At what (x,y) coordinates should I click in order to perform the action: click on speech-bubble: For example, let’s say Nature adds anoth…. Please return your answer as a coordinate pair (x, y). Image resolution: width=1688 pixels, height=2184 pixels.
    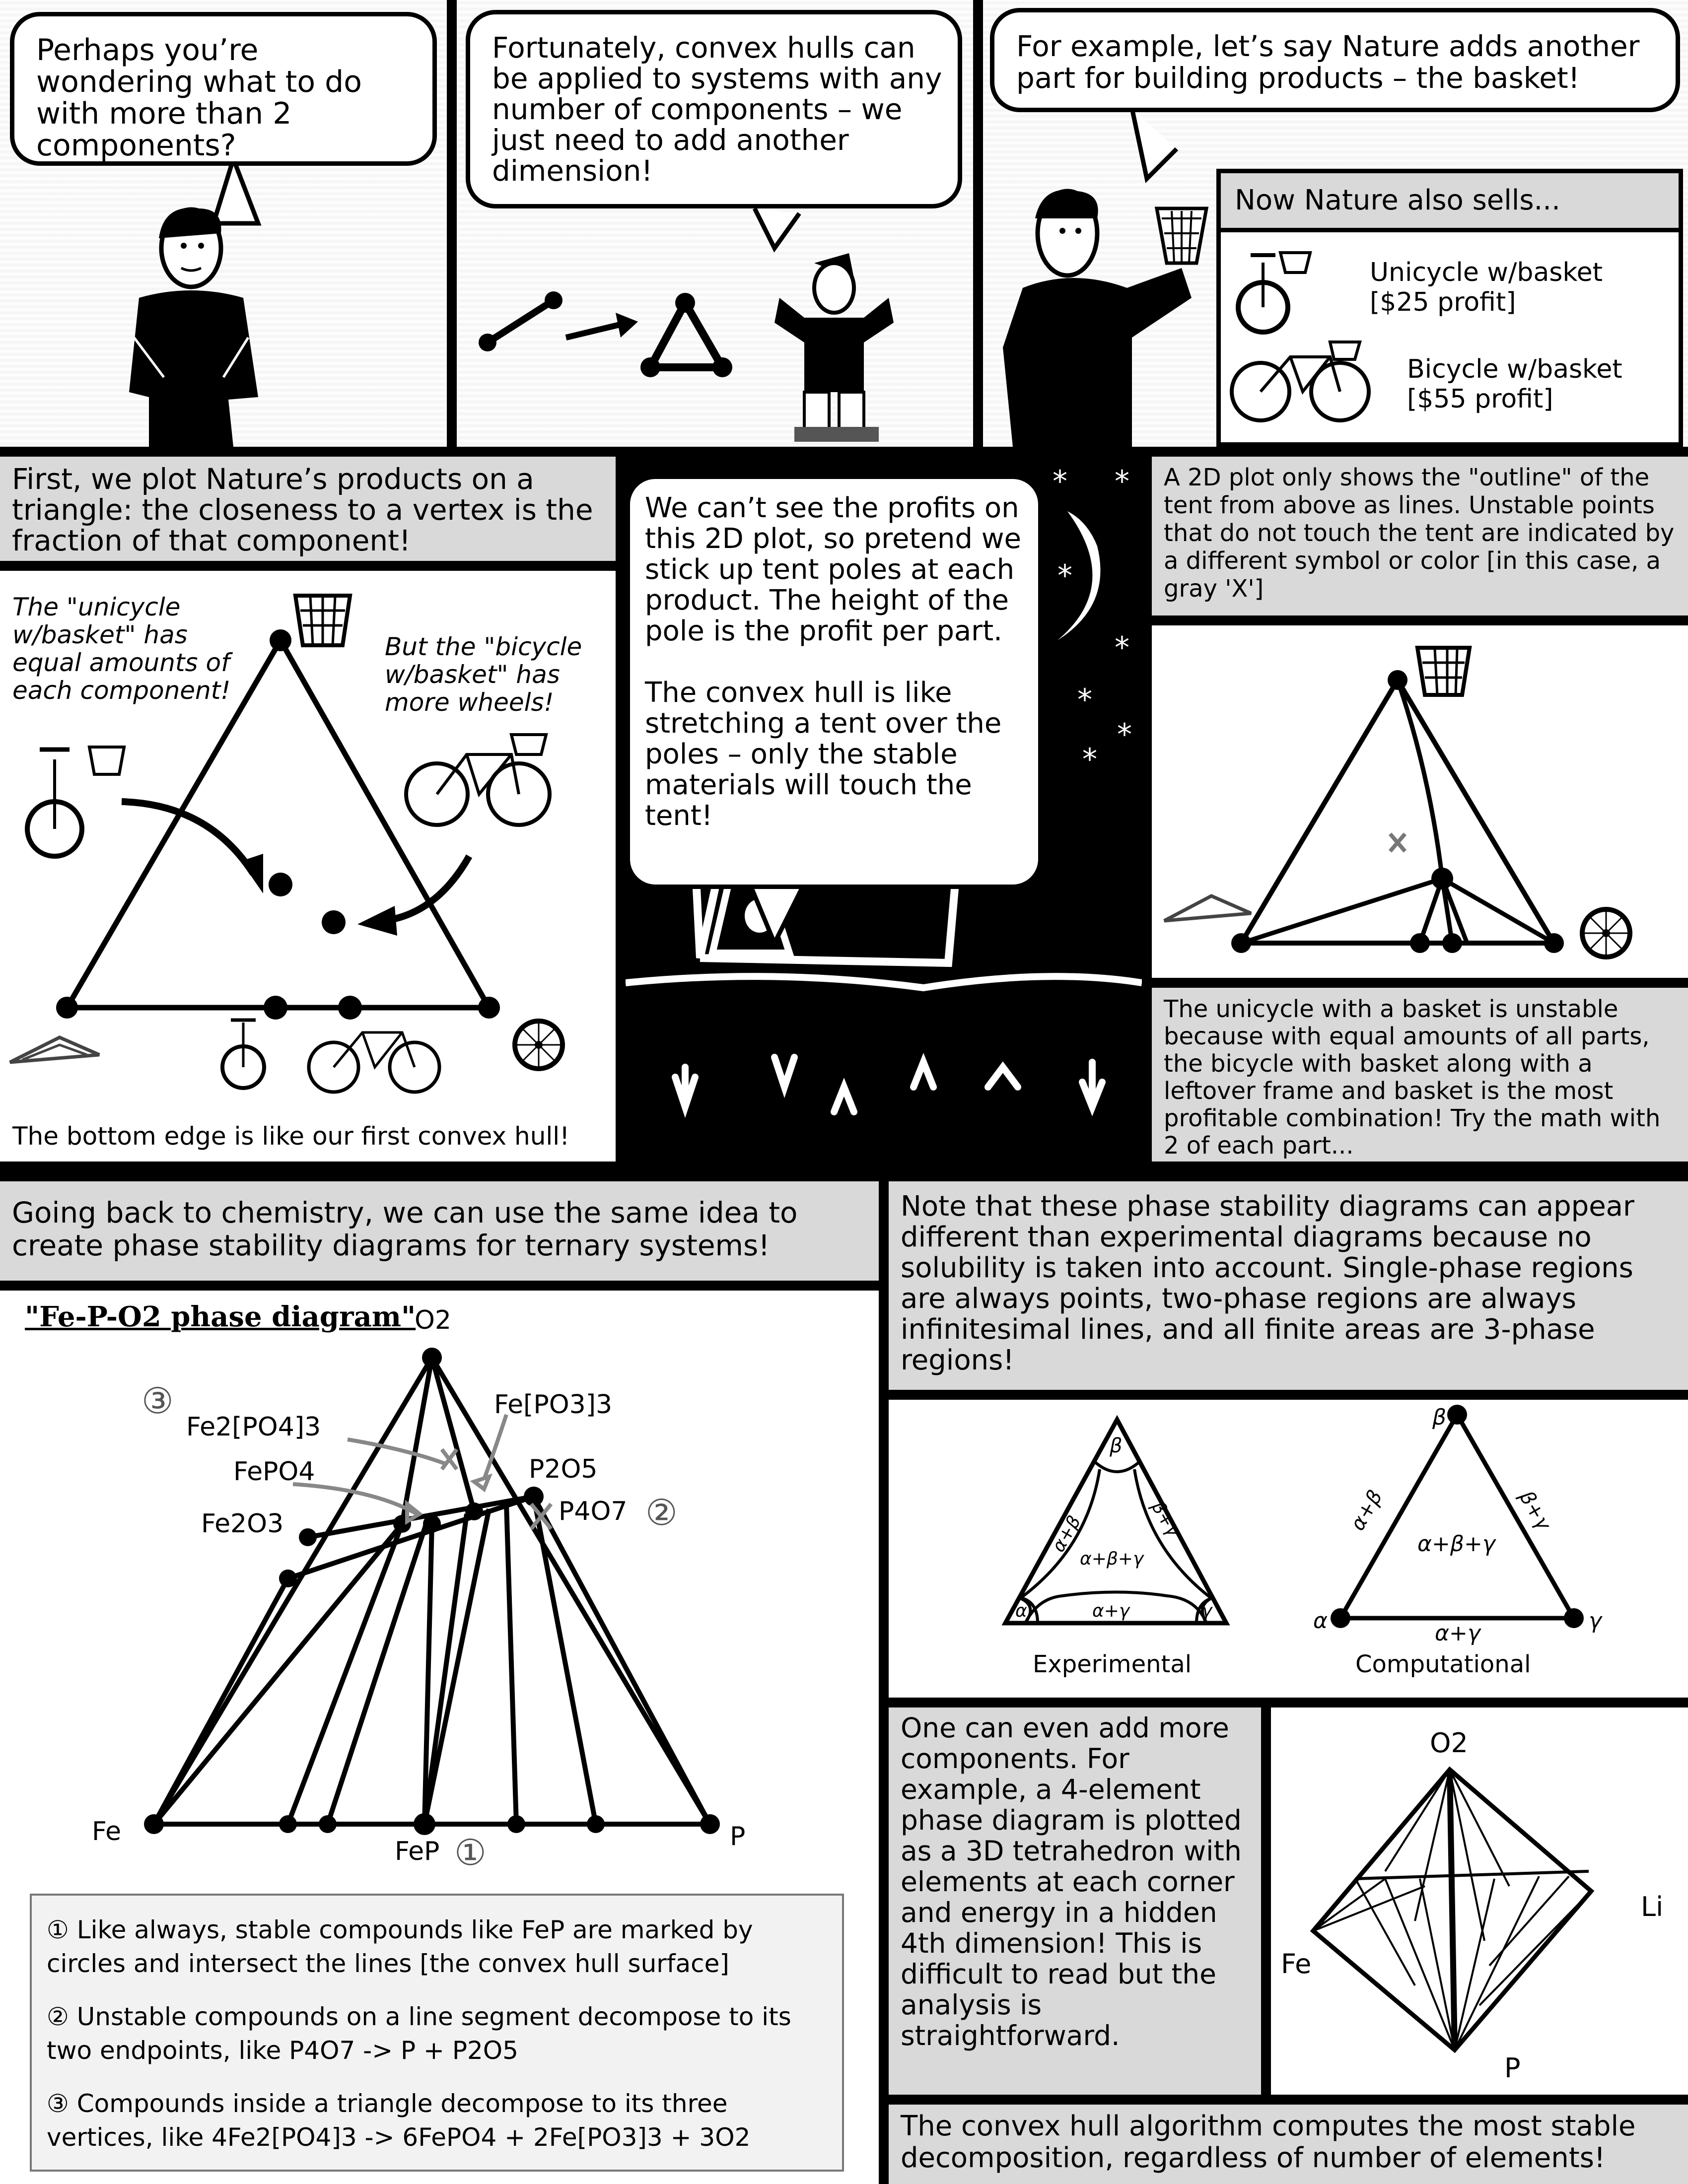
    Looking at the image, I should click on (1335, 60).